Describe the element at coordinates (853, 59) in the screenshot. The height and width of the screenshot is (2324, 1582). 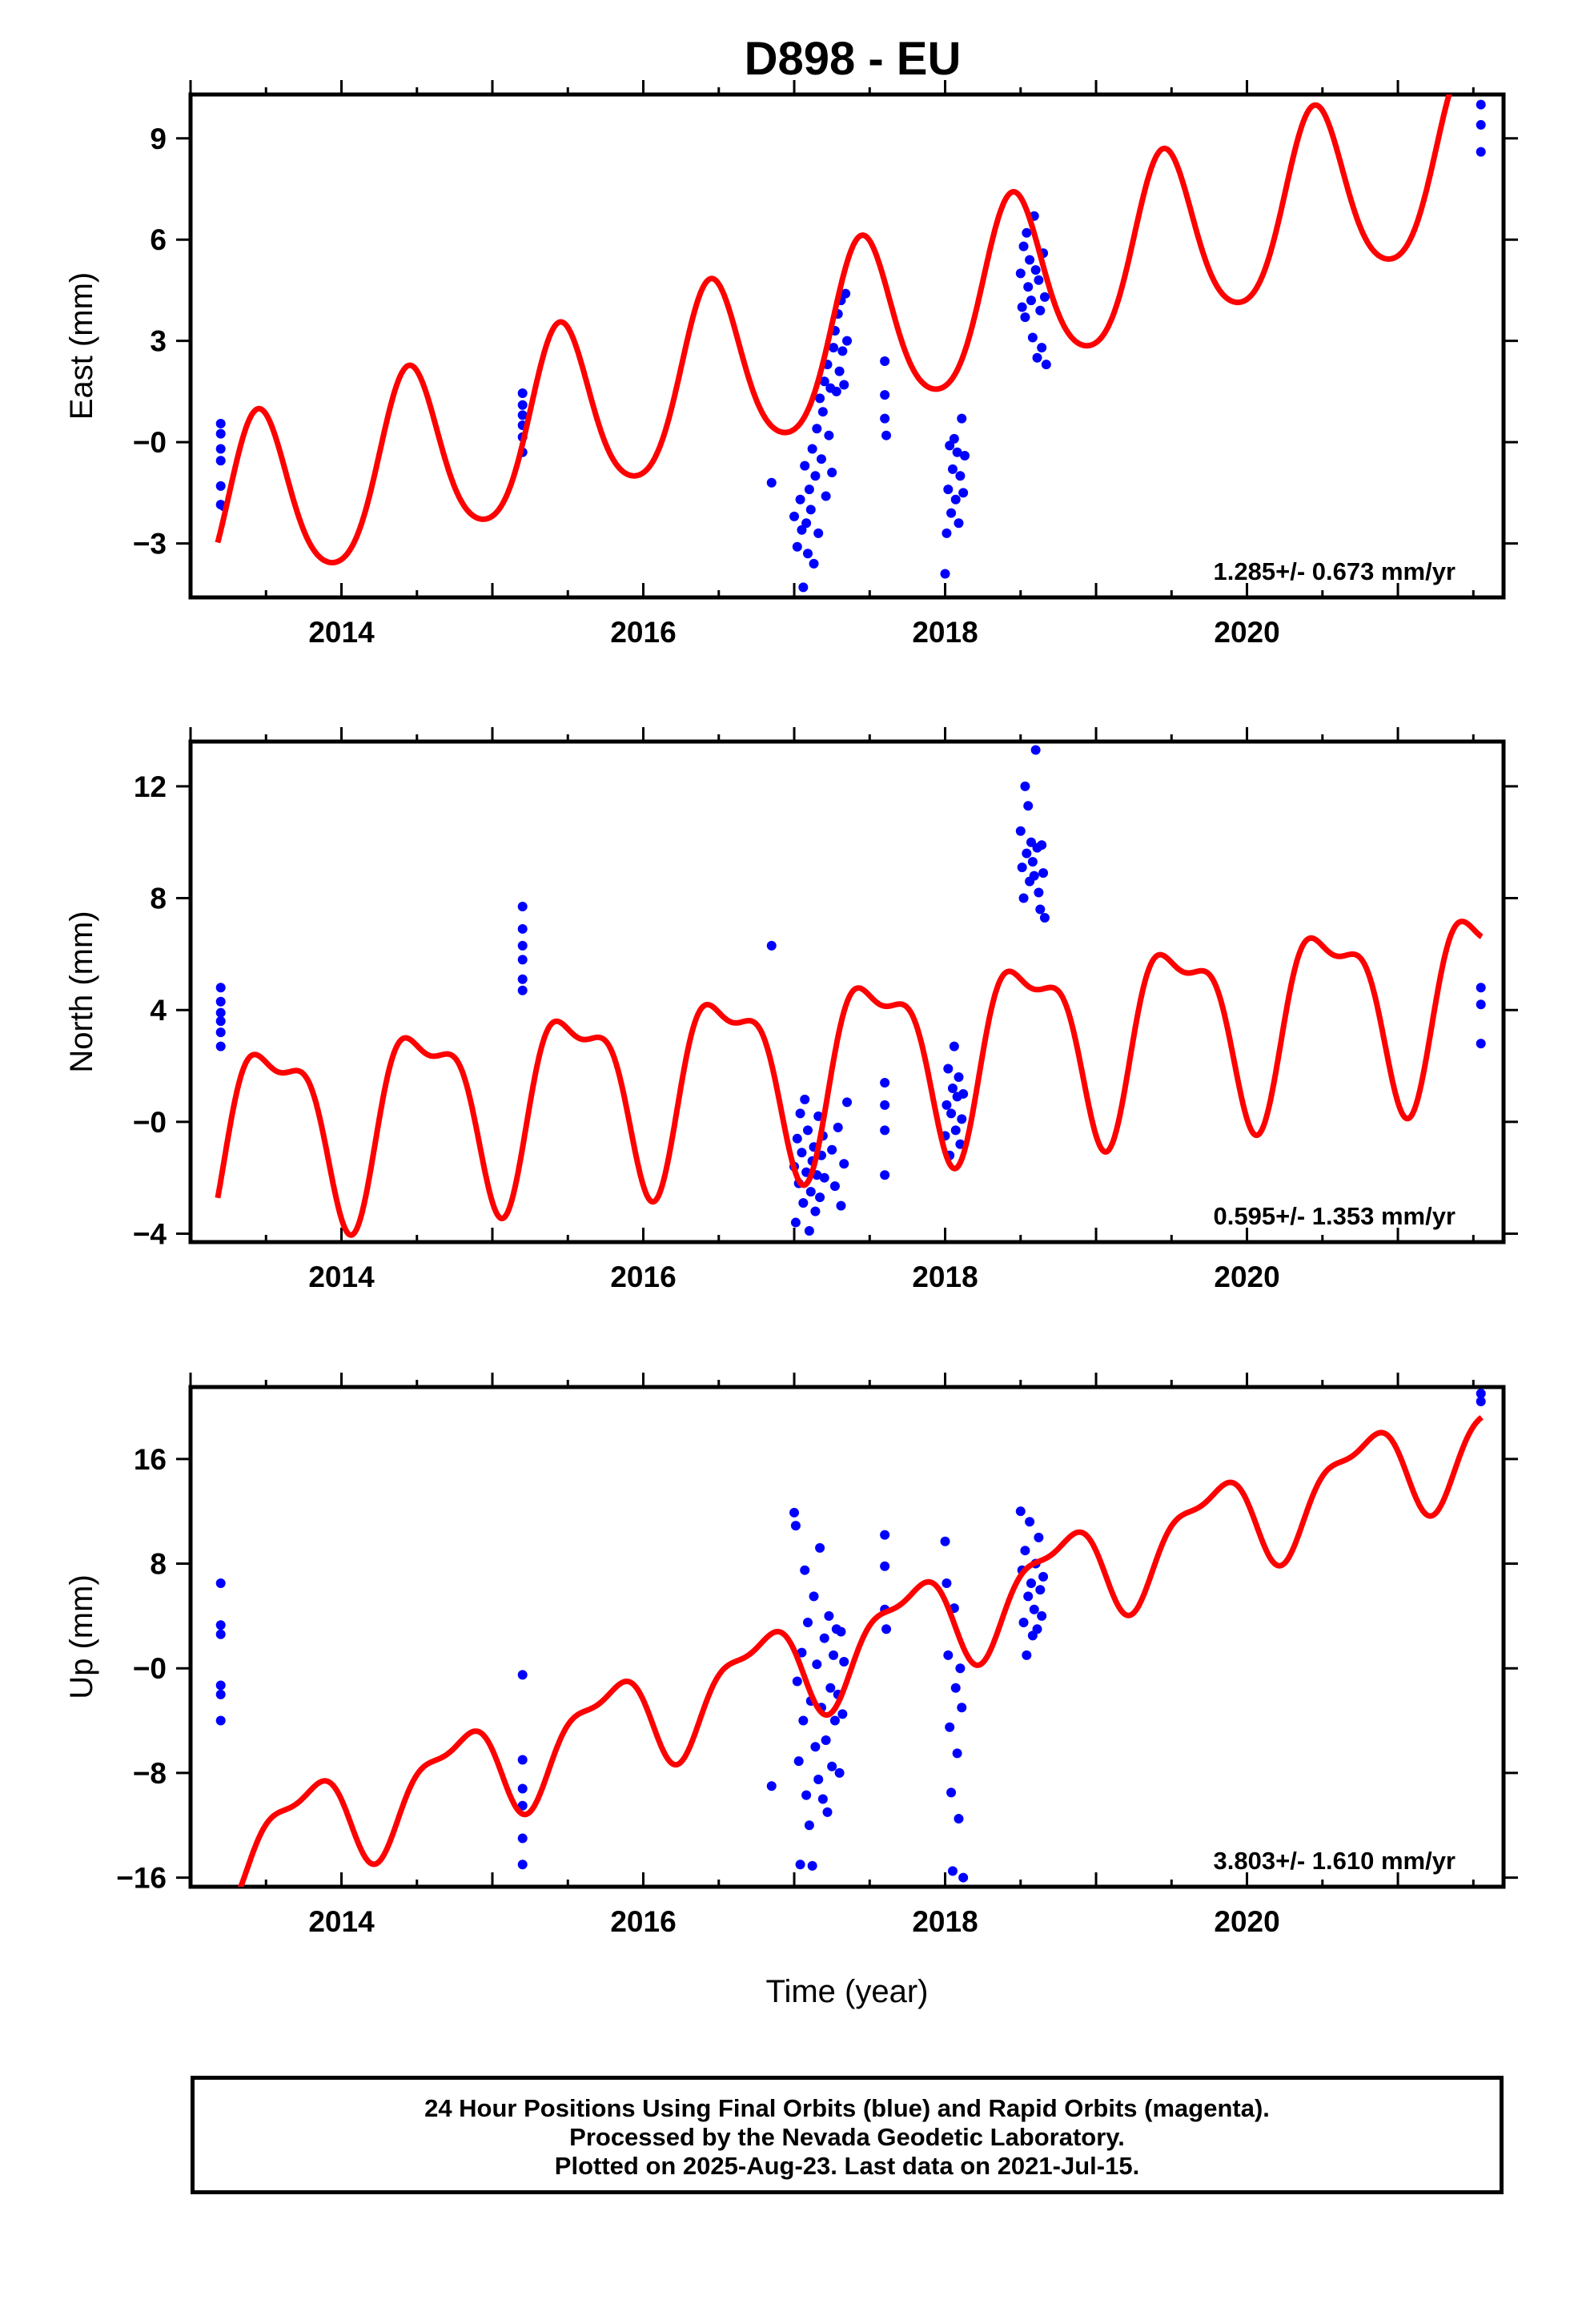
I see `chart-title: D898 - EU` at that location.